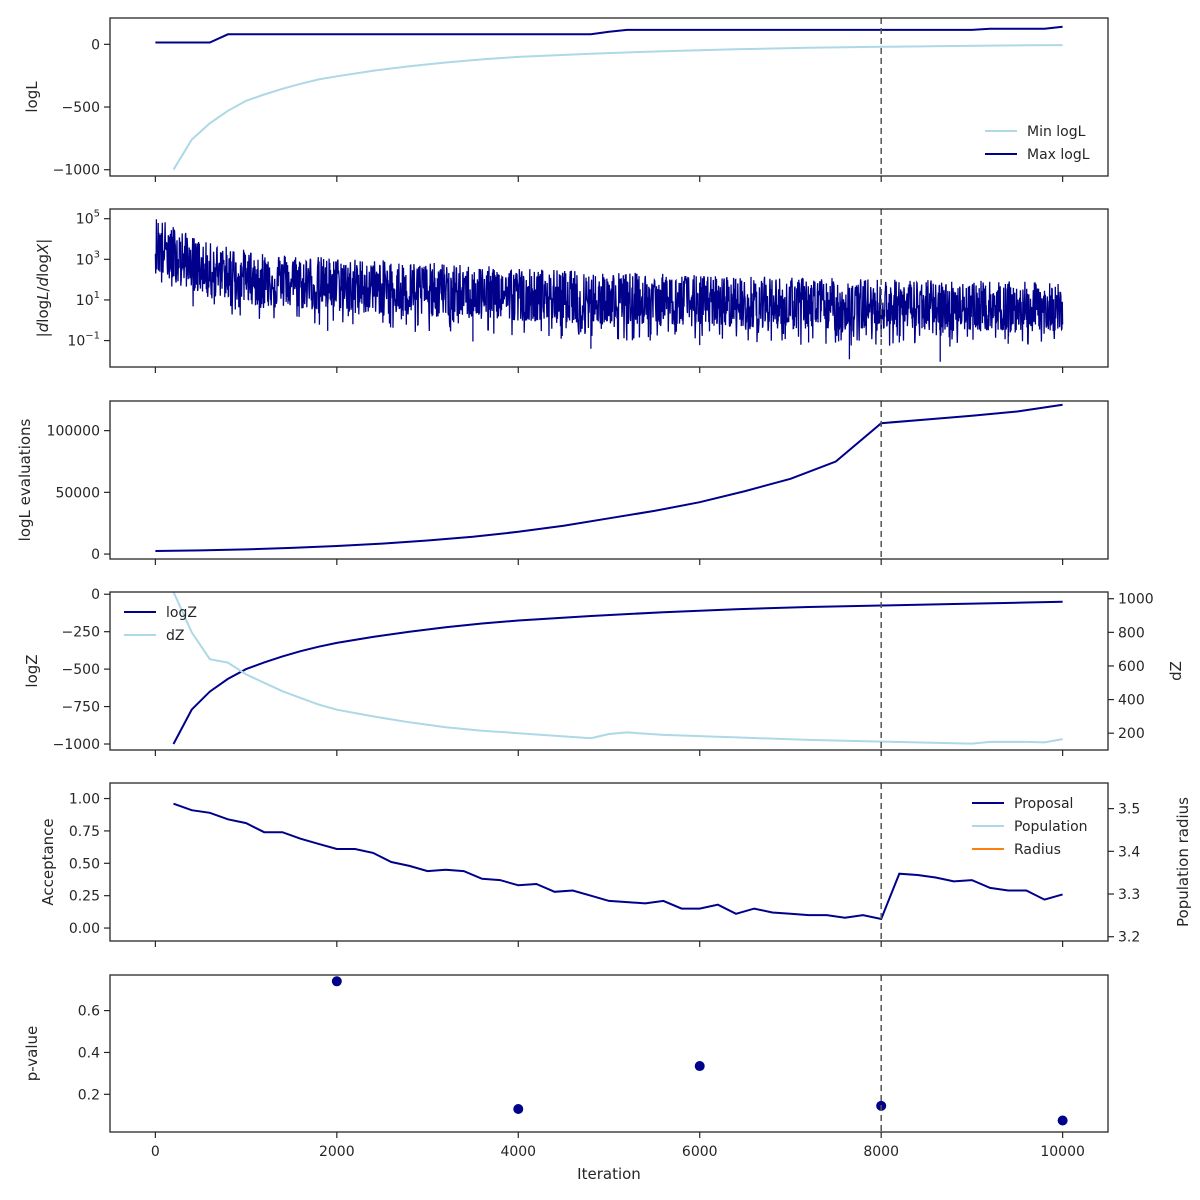 The image size is (1200, 1200). What do you see at coordinates (88, 299) in the screenshot?
I see `y-tick-label: 10¹` at bounding box center [88, 299].